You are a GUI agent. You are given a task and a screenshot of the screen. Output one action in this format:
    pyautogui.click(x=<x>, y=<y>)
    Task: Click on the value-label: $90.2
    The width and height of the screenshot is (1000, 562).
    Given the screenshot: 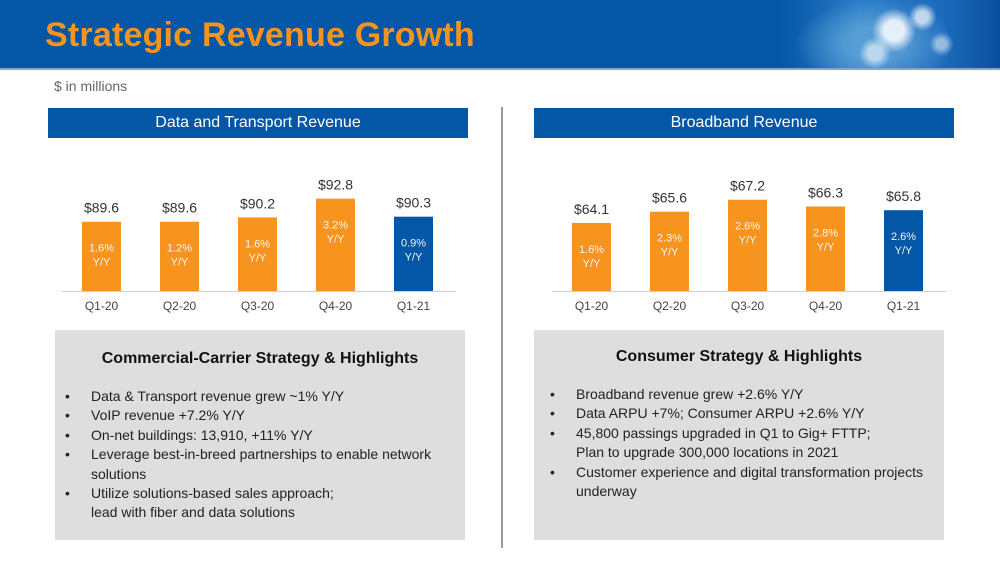 What is the action you would take?
    pyautogui.click(x=257, y=203)
    